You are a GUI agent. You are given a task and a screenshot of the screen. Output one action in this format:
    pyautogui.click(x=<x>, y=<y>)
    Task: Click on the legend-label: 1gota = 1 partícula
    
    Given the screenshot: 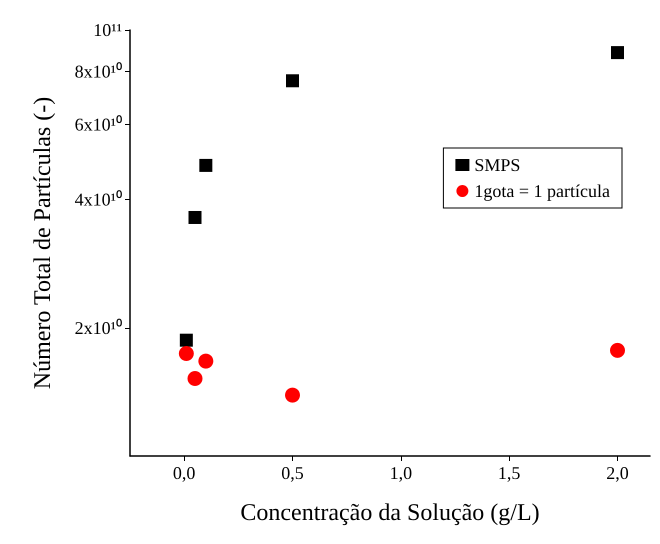 What is the action you would take?
    pyautogui.click(x=542, y=191)
    